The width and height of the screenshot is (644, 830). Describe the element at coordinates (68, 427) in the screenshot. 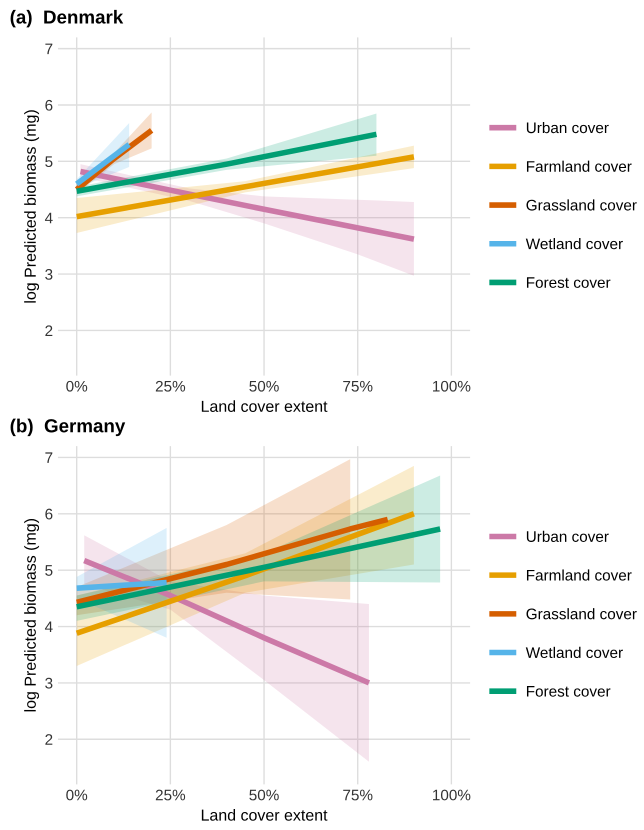

I see `chart-title: (b) Germany` at that location.